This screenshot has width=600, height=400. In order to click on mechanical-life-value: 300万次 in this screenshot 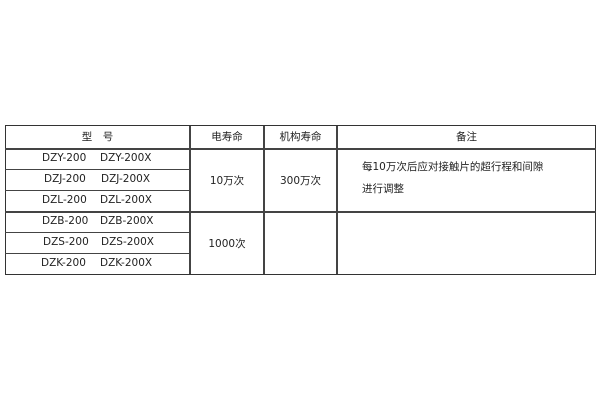, I will do `click(300, 181)`.